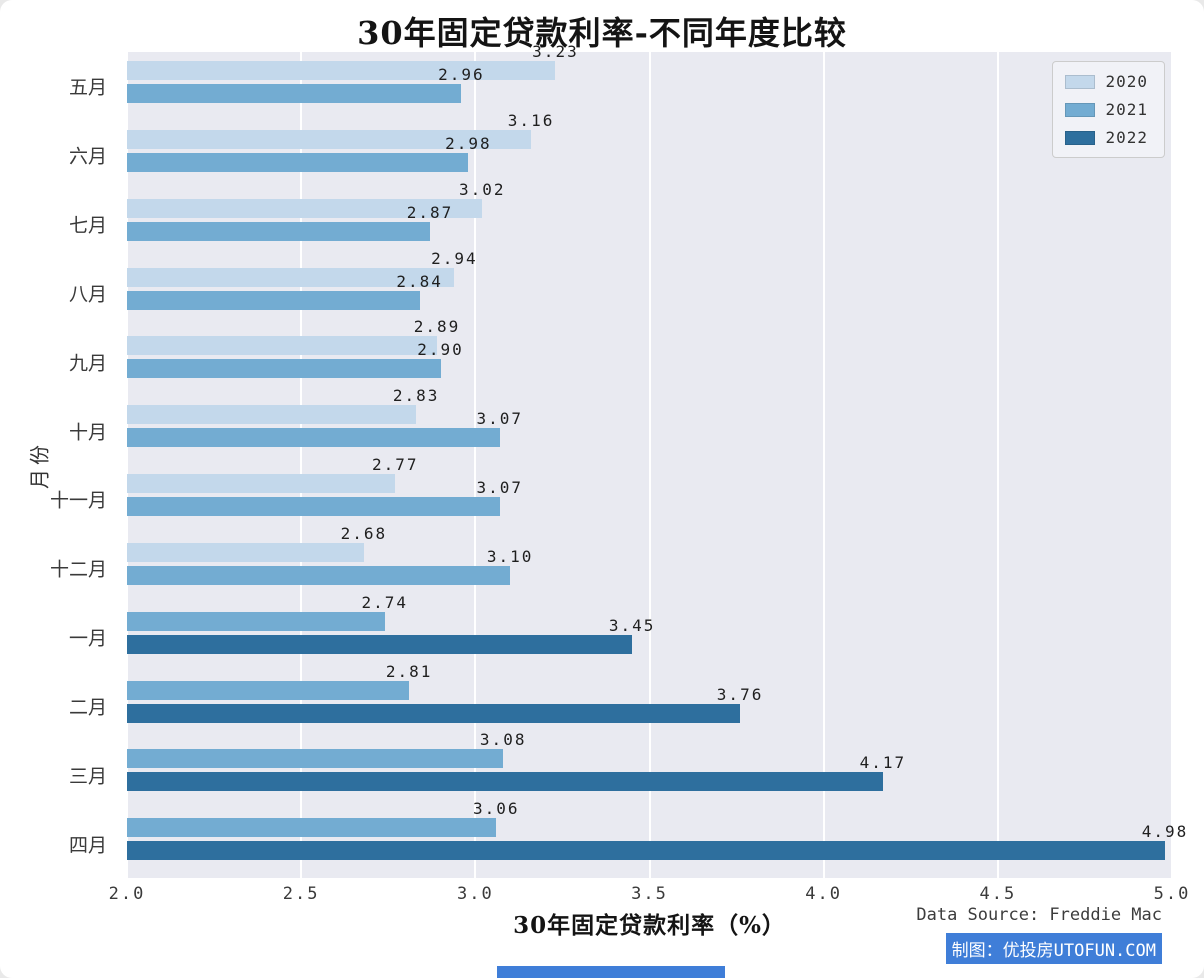  What do you see at coordinates (611, 972) in the screenshot?
I see `selection-artifact` at bounding box center [611, 972].